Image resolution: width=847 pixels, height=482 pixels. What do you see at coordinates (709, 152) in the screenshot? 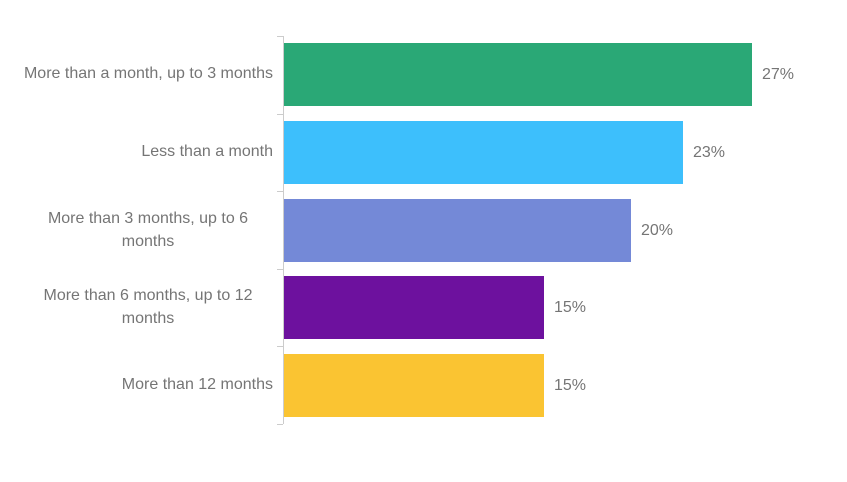
I see `value-label: 23%` at bounding box center [709, 152].